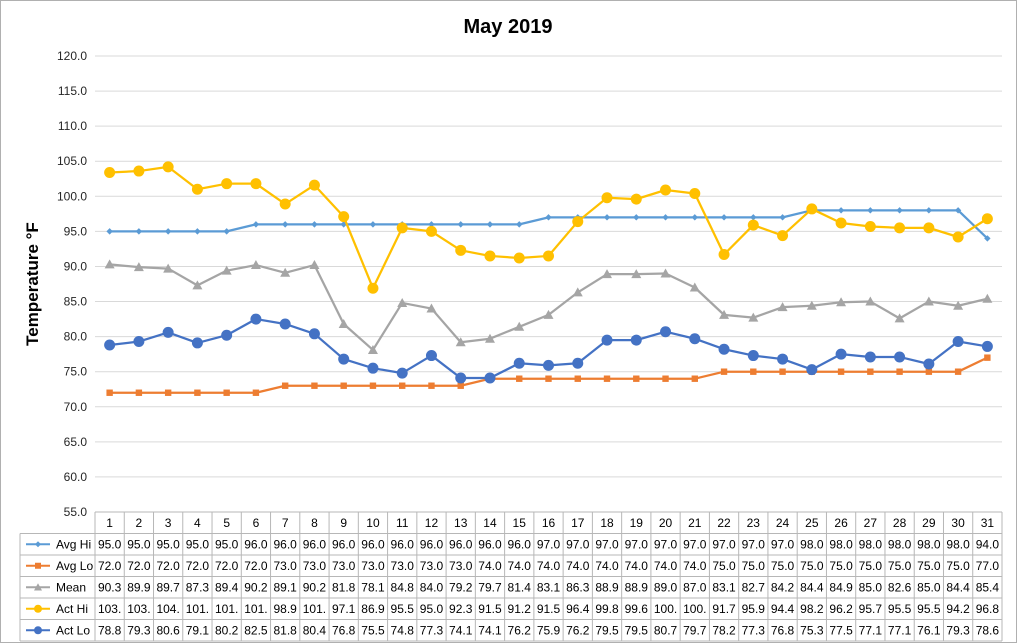 The width and height of the screenshot is (1017, 643). Describe the element at coordinates (549, 609) in the screenshot. I see `table-cell: 91.5` at that location.